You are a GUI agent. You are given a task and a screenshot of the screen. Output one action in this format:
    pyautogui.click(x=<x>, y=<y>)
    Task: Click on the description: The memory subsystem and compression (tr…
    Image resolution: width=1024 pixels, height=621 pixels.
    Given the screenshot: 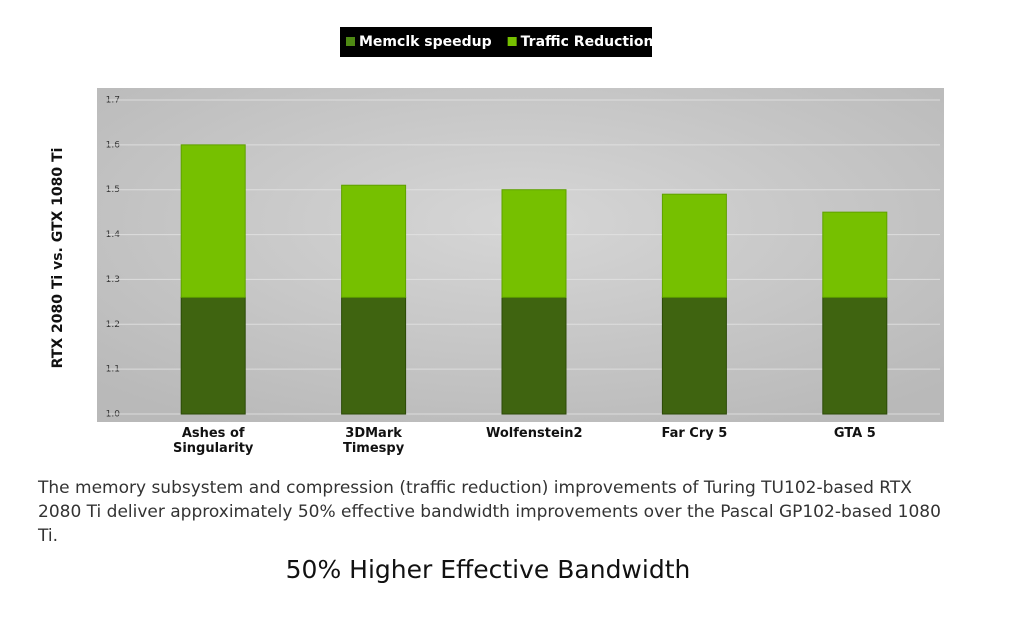 What is the action you would take?
    pyautogui.click(x=489, y=512)
    